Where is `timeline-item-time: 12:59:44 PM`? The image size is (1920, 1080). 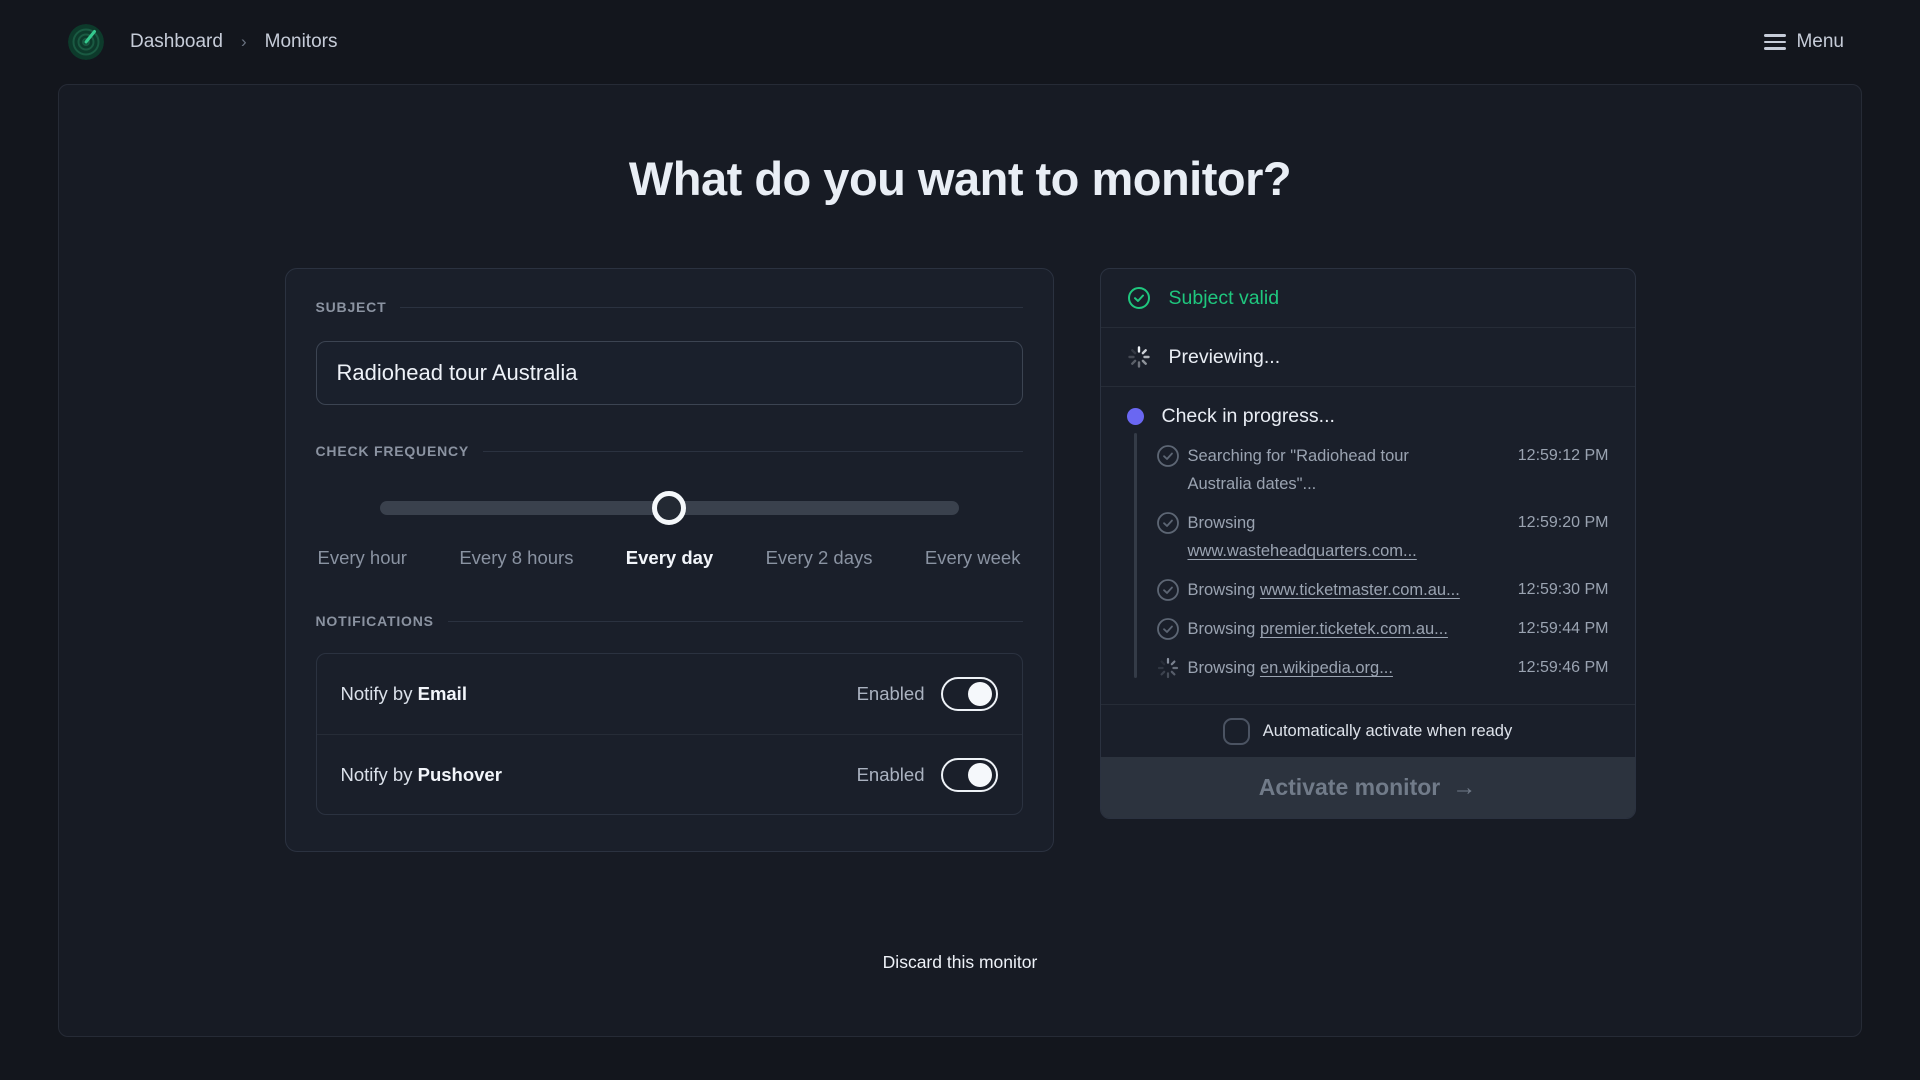 timeline-item-time: 12:59:44 PM is located at coordinates (1563, 628).